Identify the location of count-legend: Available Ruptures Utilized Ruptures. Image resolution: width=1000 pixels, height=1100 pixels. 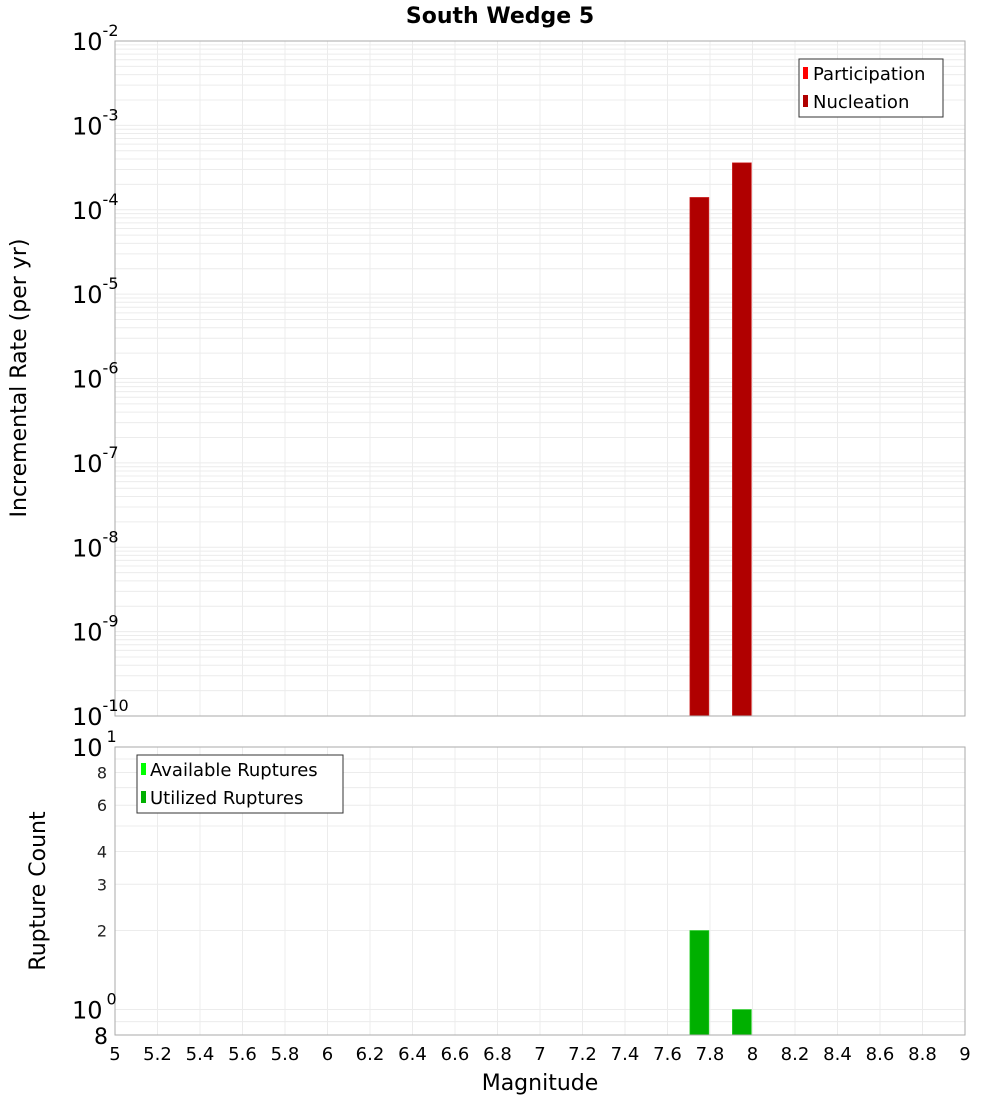
(240, 784).